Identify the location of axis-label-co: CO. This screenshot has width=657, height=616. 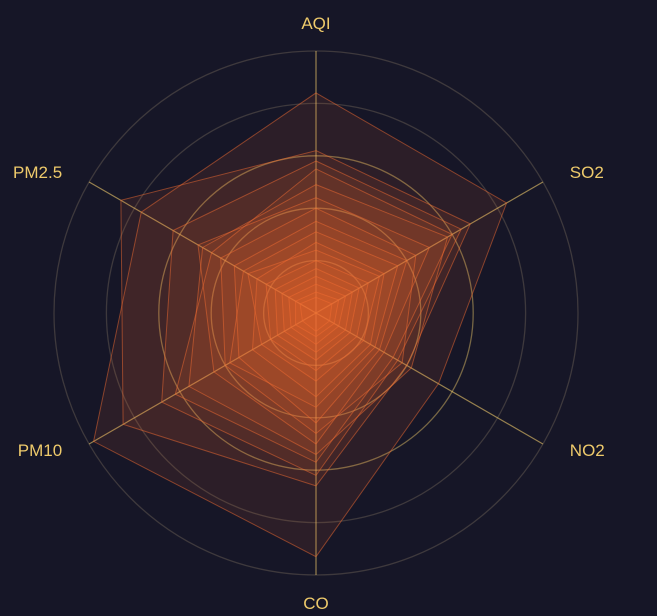
(316, 603).